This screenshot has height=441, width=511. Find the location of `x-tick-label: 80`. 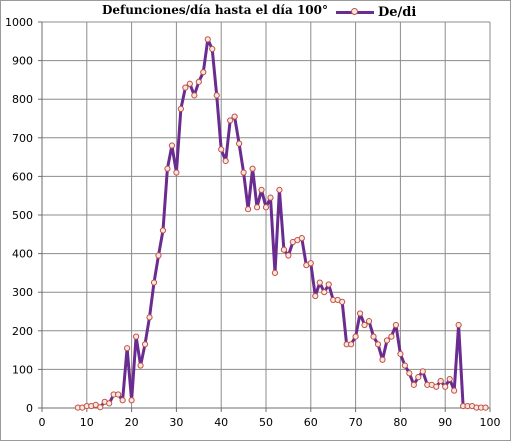

x-tick-label: 80 is located at coordinates (400, 422).